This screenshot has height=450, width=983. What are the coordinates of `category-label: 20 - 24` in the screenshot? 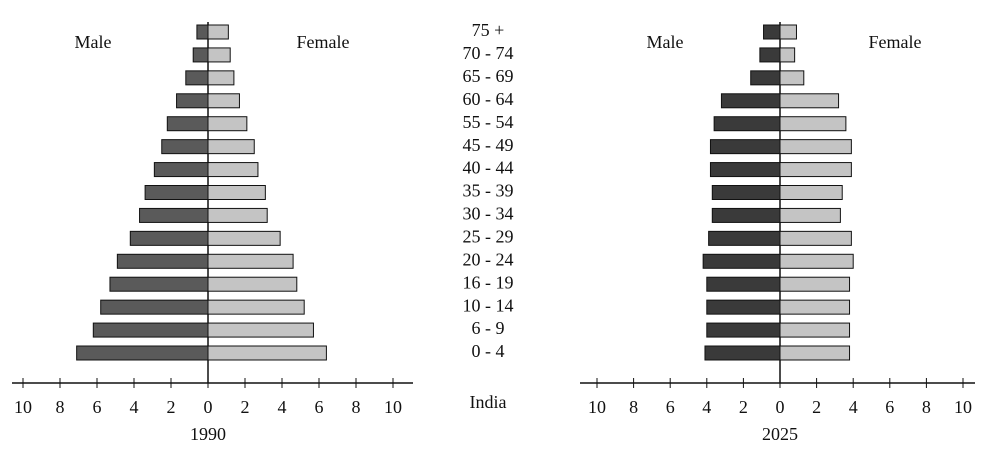 It's located at (488, 259).